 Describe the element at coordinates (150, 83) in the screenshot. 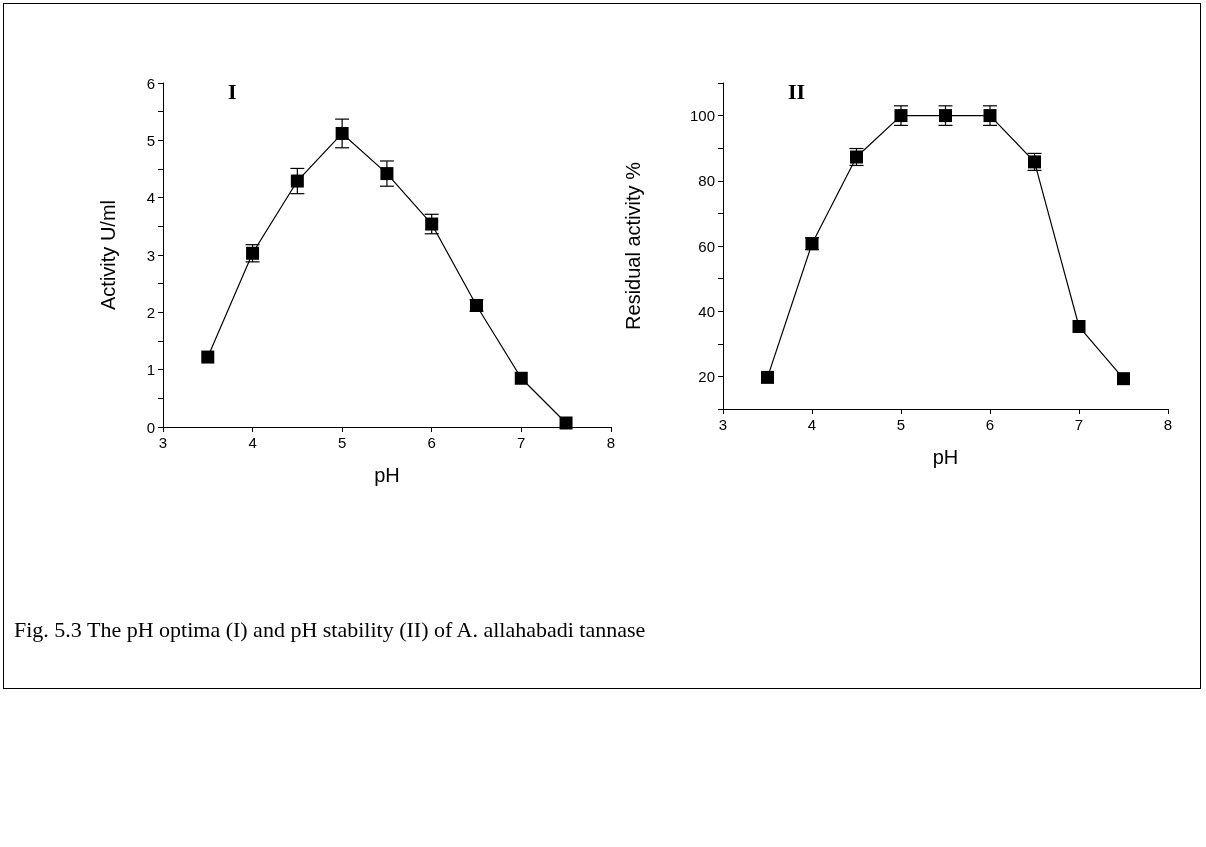

I see `y-tick-label: 6` at that location.